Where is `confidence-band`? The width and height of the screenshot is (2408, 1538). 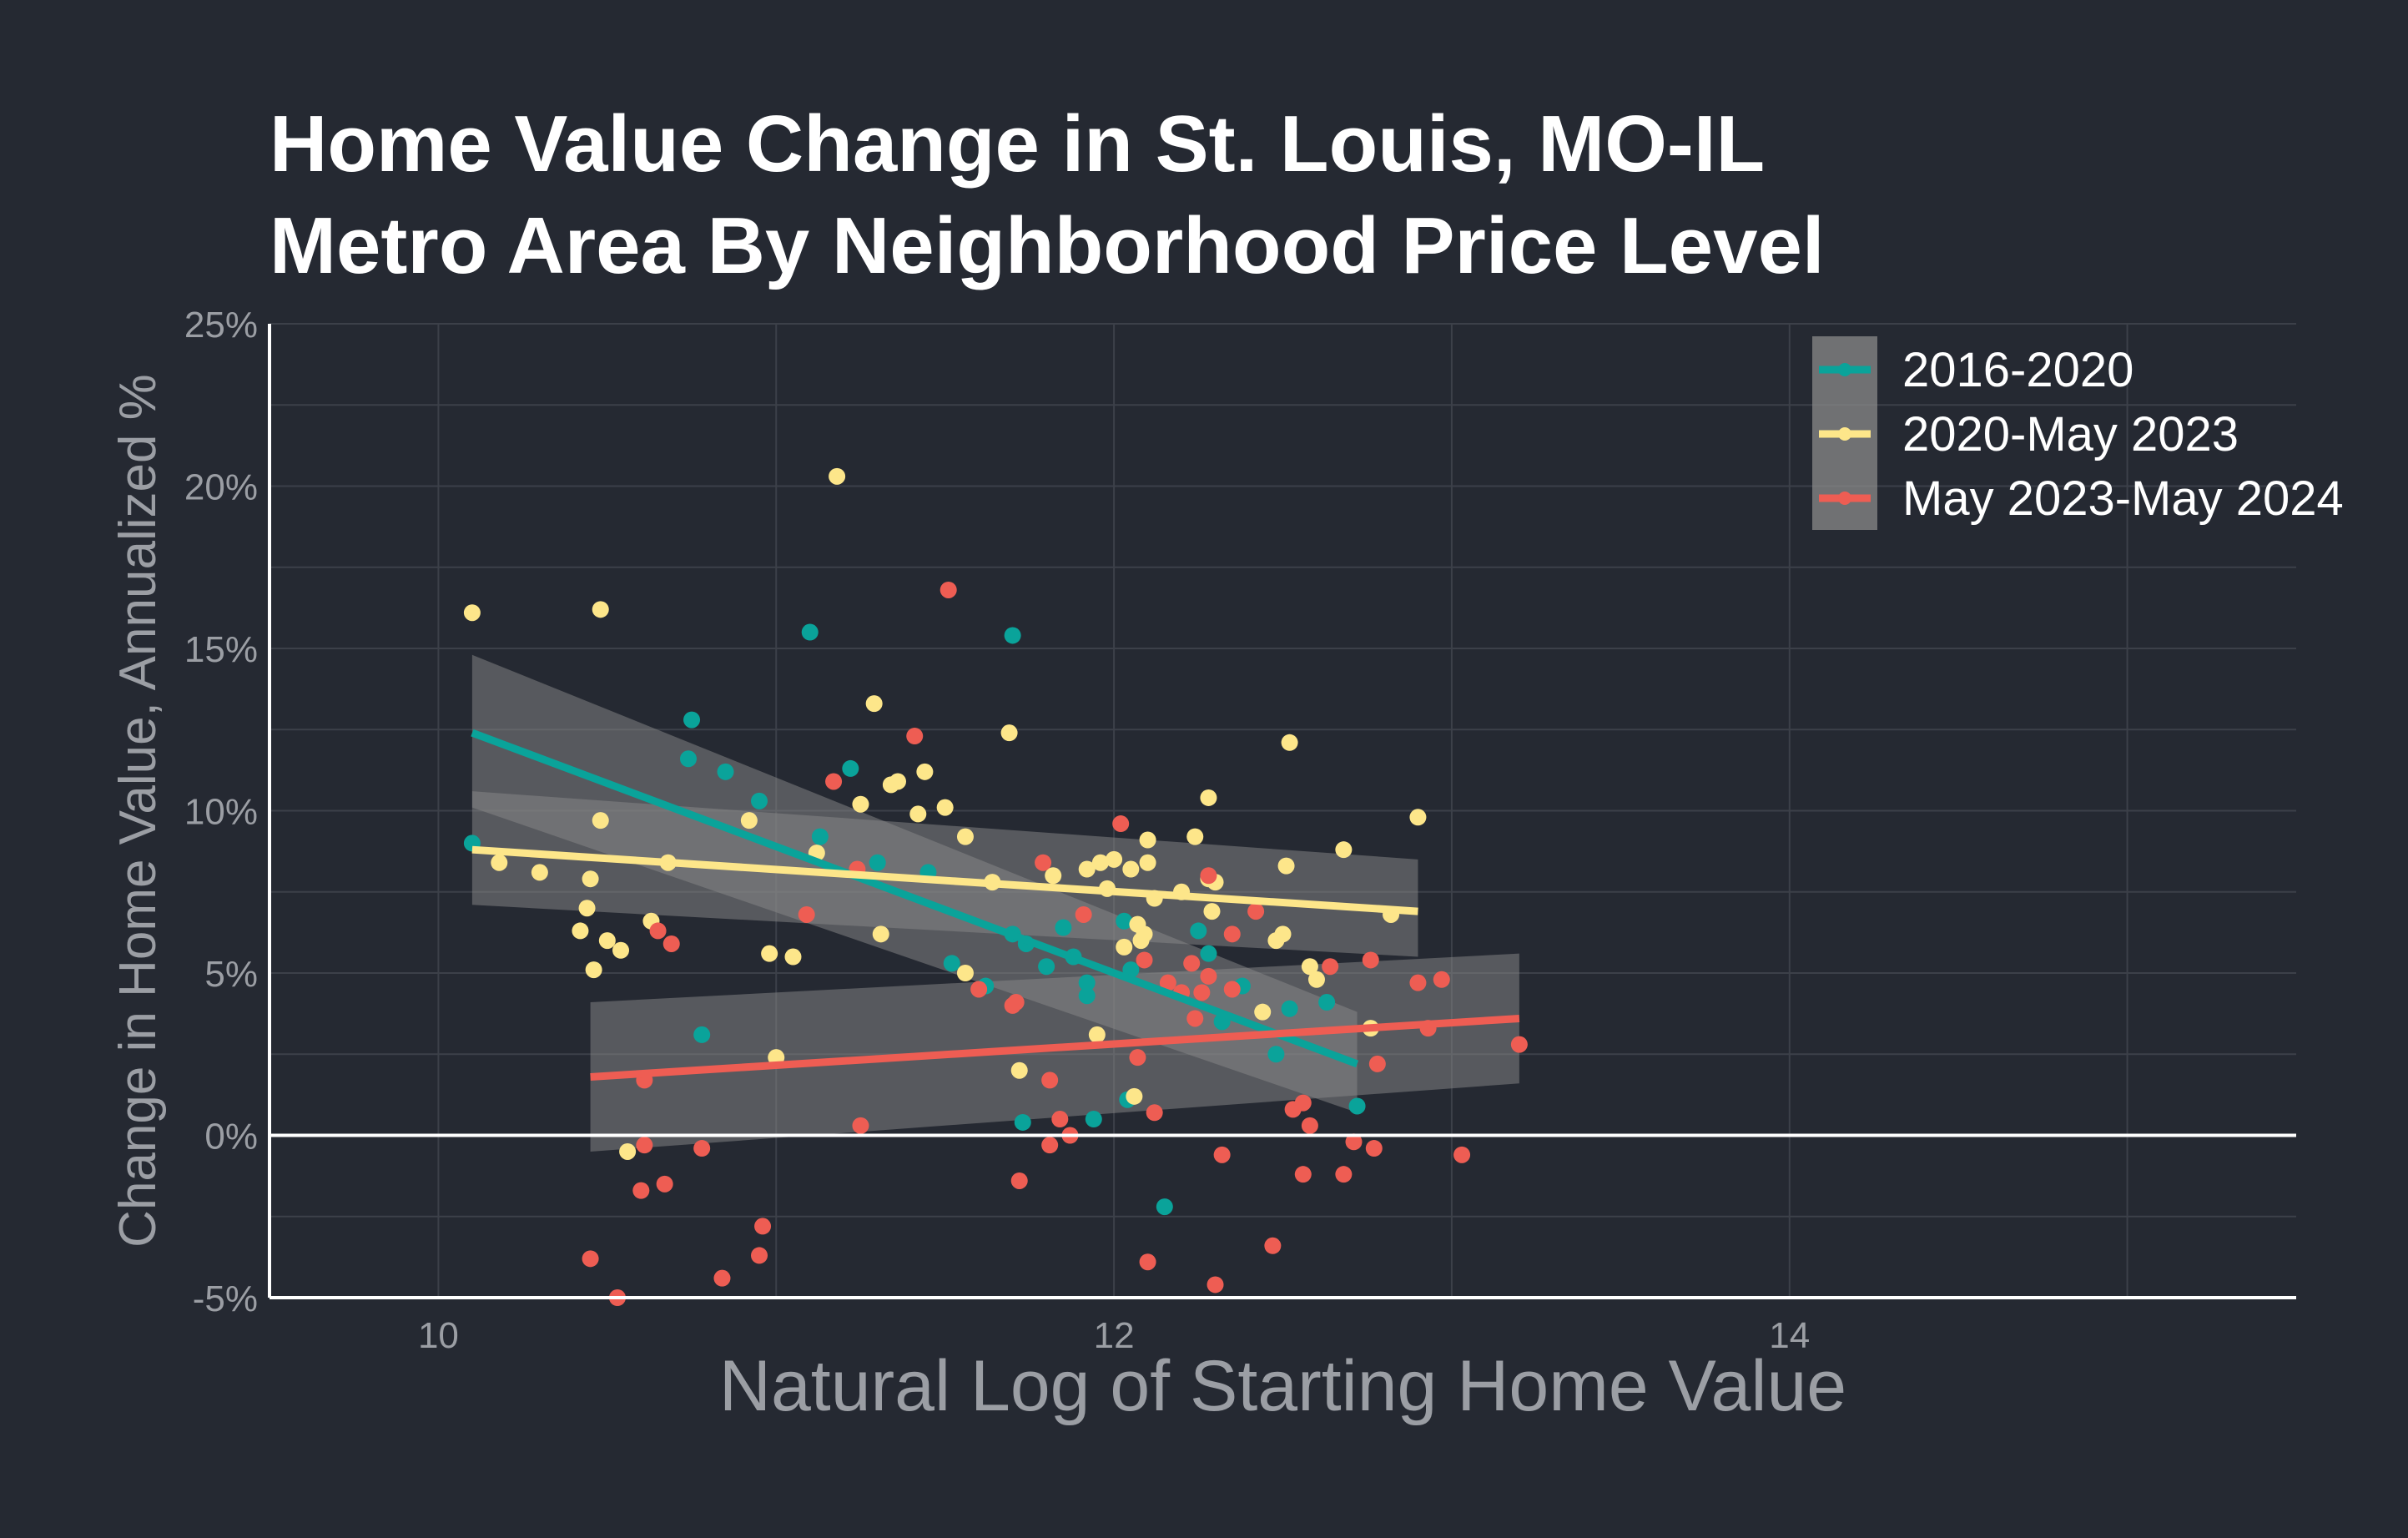
confidence-band is located at coordinates (944, 874).